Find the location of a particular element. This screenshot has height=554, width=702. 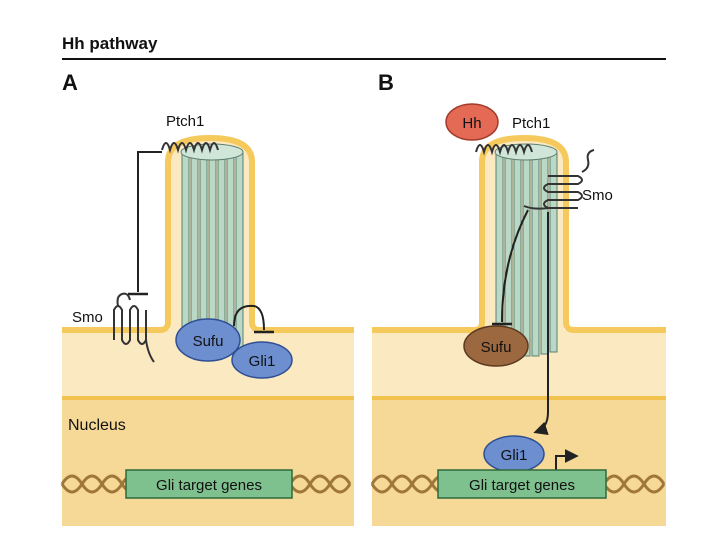

panel-b-gene-box is located at coordinates (522, 484).